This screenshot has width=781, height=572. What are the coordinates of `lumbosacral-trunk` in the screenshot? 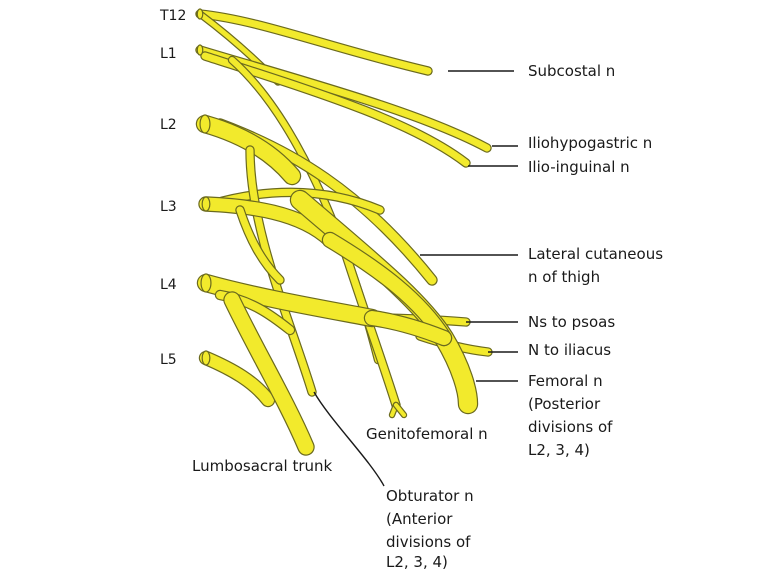 It's located at (269, 373).